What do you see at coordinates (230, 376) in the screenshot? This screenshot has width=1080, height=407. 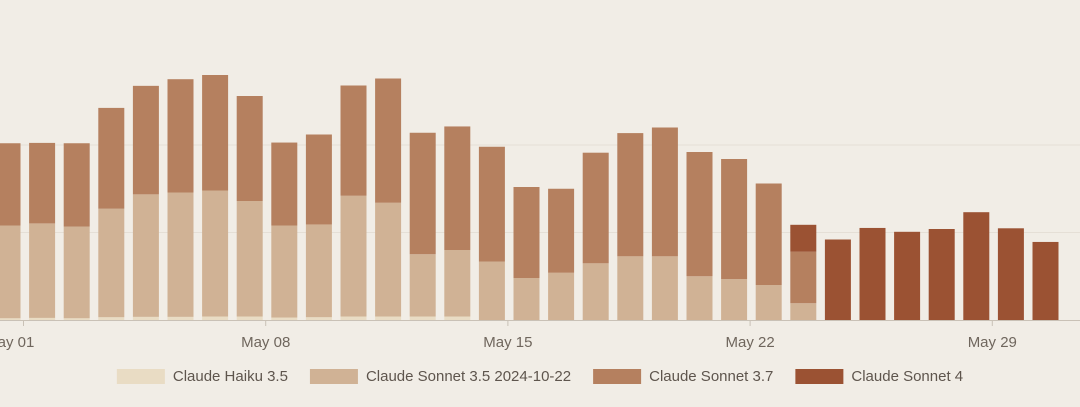 I see `legend-label: Claude Haiku 3.5` at bounding box center [230, 376].